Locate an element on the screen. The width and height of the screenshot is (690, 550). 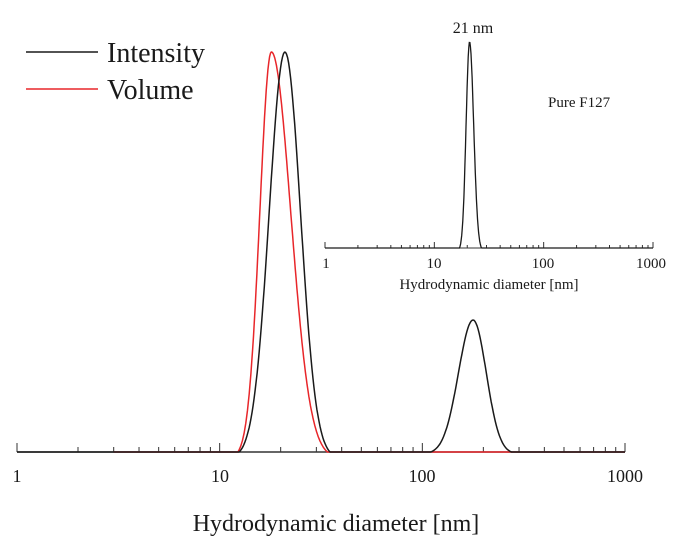
tick-label-1: 1 is located at coordinates (17, 476).